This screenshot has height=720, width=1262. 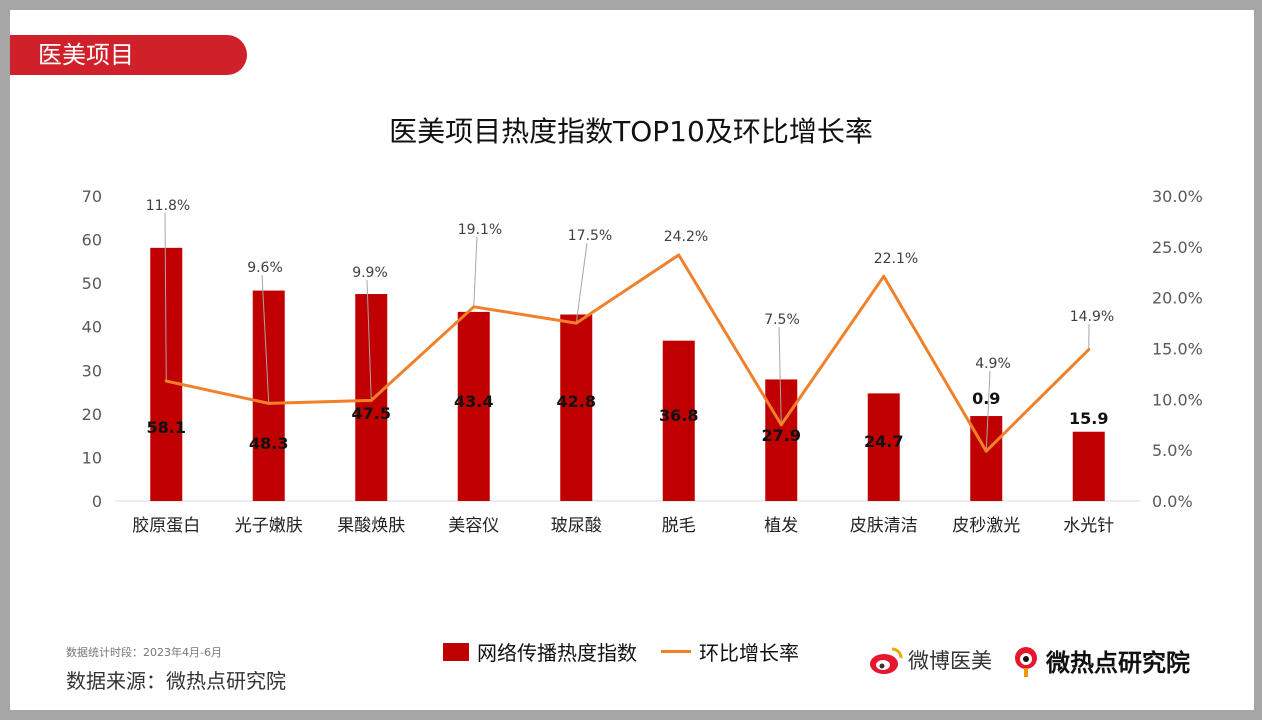 What do you see at coordinates (1092, 317) in the screenshot?
I see `line-data-label: 14.9%` at bounding box center [1092, 317].